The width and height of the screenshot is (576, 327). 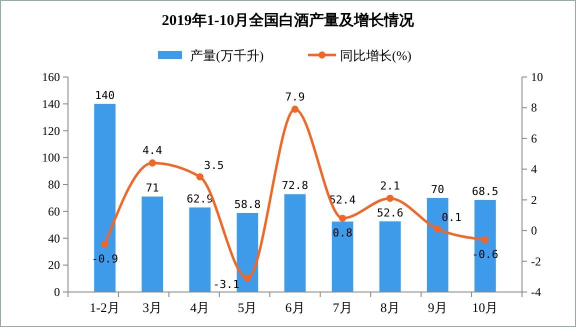 What do you see at coordinates (152, 307) in the screenshot?
I see `x-tick-label: 3月` at bounding box center [152, 307].